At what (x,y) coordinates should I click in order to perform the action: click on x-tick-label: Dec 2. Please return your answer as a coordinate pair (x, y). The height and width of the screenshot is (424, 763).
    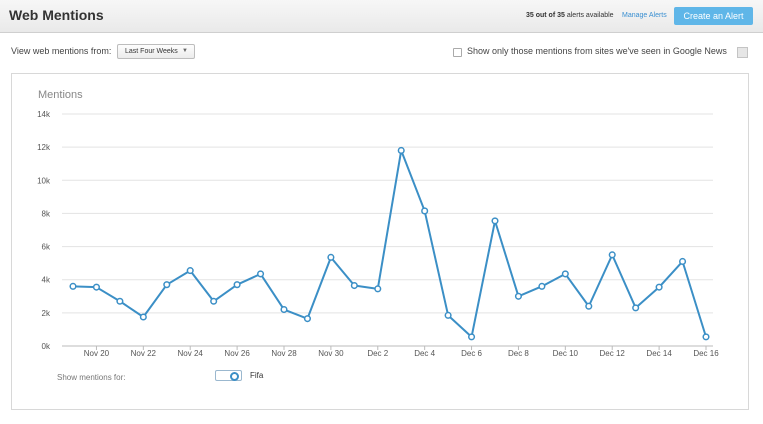
    Looking at the image, I should click on (377, 353).